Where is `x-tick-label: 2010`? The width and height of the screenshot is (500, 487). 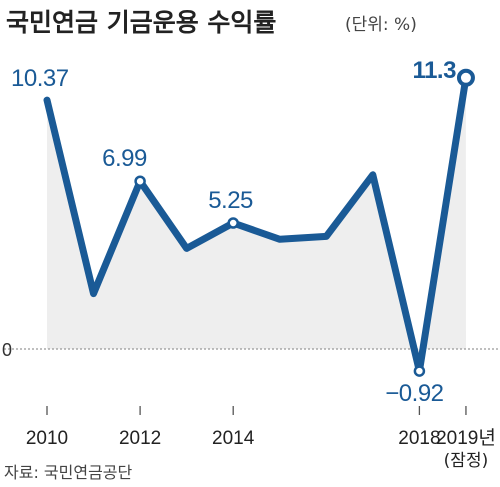 x-tick-label: 2010 is located at coordinates (47, 438).